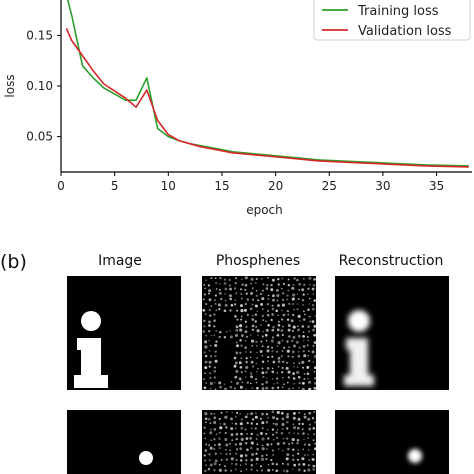 This screenshot has width=474, height=474. I want to click on phosphenes-tile-dot, so click(259, 442).